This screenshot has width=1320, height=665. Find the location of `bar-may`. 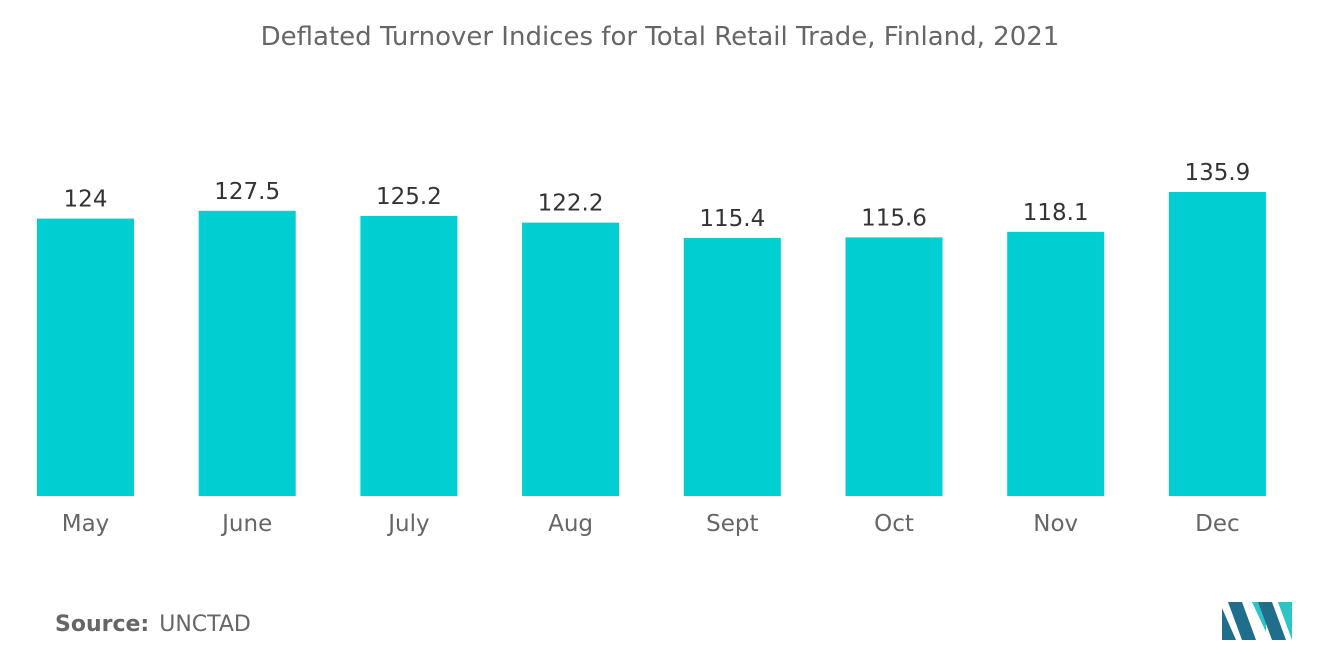

bar-may is located at coordinates (85, 357).